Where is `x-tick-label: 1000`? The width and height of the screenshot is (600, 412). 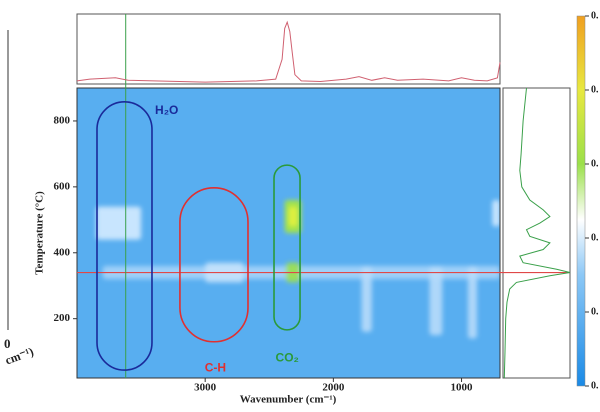 x-tick-label: 1000 is located at coordinates (462, 388).